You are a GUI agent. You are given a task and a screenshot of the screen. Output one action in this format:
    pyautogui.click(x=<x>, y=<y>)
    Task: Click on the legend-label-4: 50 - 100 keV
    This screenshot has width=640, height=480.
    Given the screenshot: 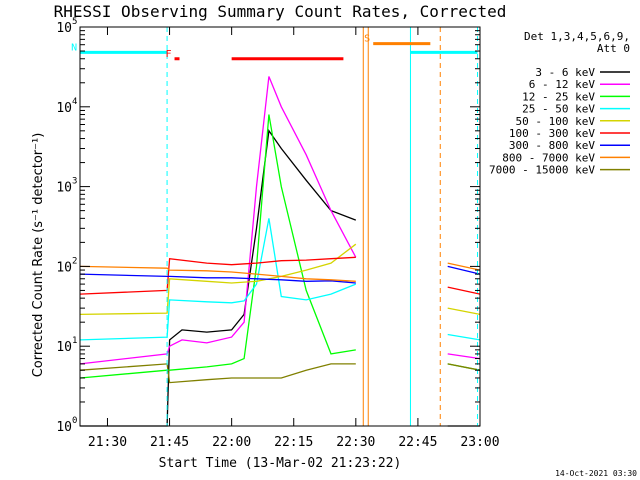 What is the action you would take?
    pyautogui.click(x=556, y=121)
    